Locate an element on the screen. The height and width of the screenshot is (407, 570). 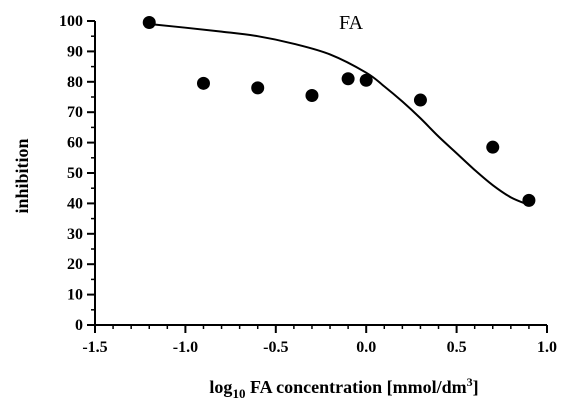
y-tick-label: 50 is located at coordinates (75, 173).